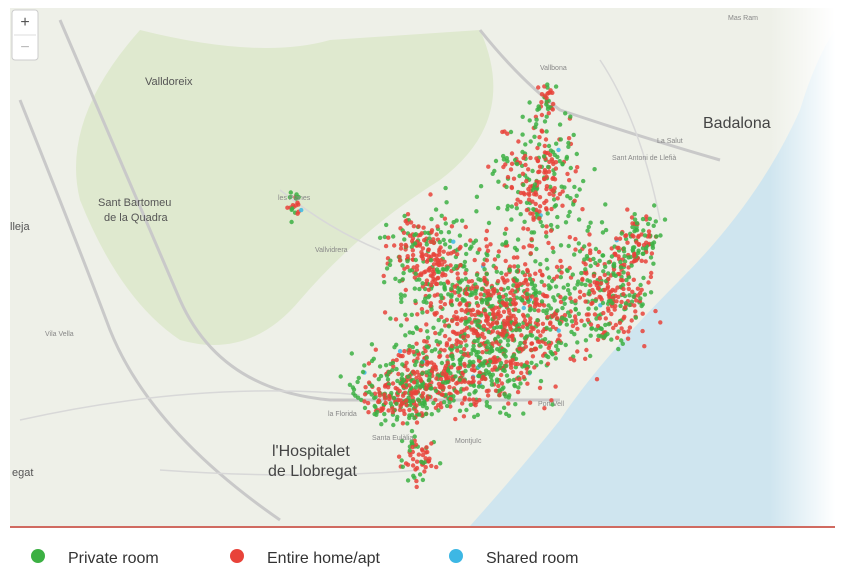 The width and height of the screenshot is (850, 583). I want to click on place-label: Mas Ram, so click(743, 18).